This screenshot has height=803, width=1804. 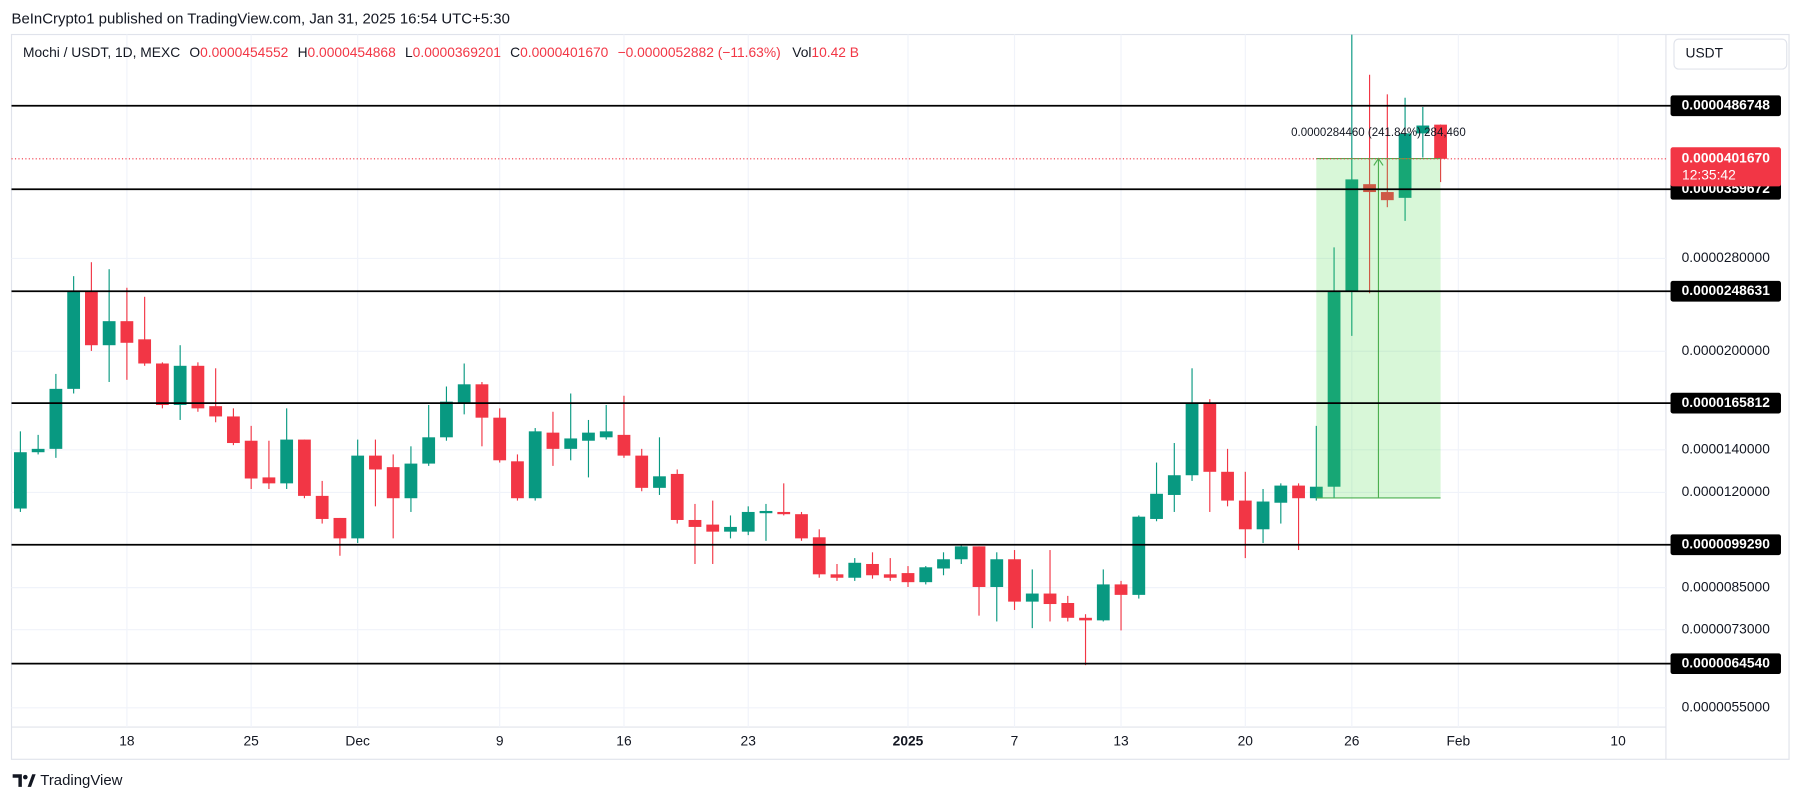 What do you see at coordinates (101, 52) in the screenshot?
I see `symbol: Mochi / USDT, 1D, MEXC` at bounding box center [101, 52].